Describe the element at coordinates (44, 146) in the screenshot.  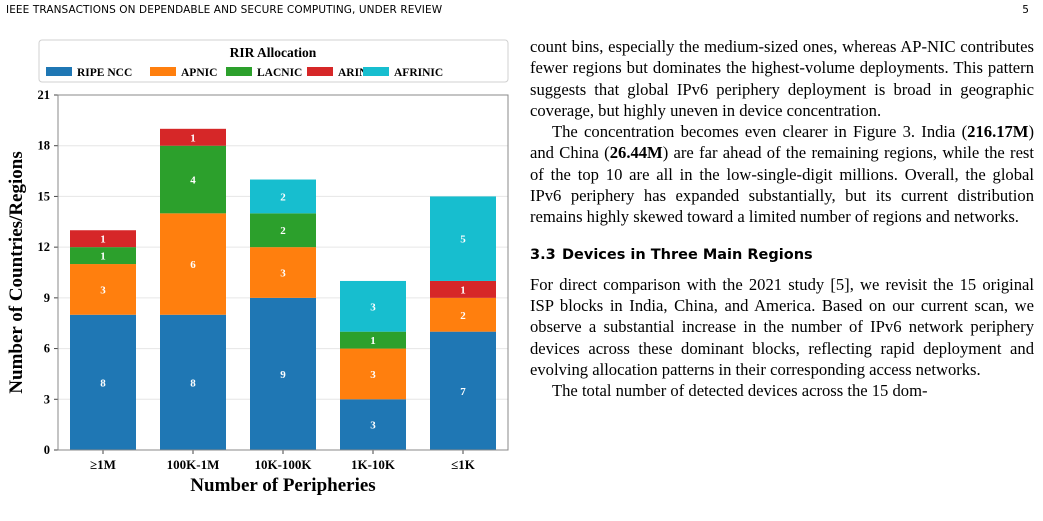
I see `y-tick-label: 18` at that location.